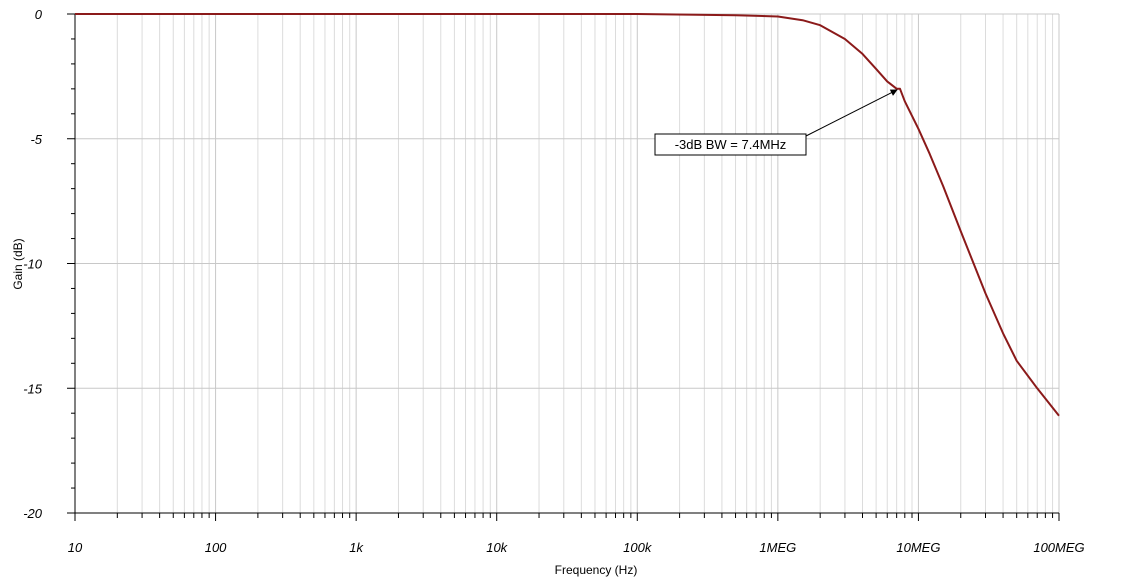 This screenshot has height=581, width=1122. Describe the element at coordinates (33, 388) in the screenshot. I see `y-tick-label: -15` at that location.